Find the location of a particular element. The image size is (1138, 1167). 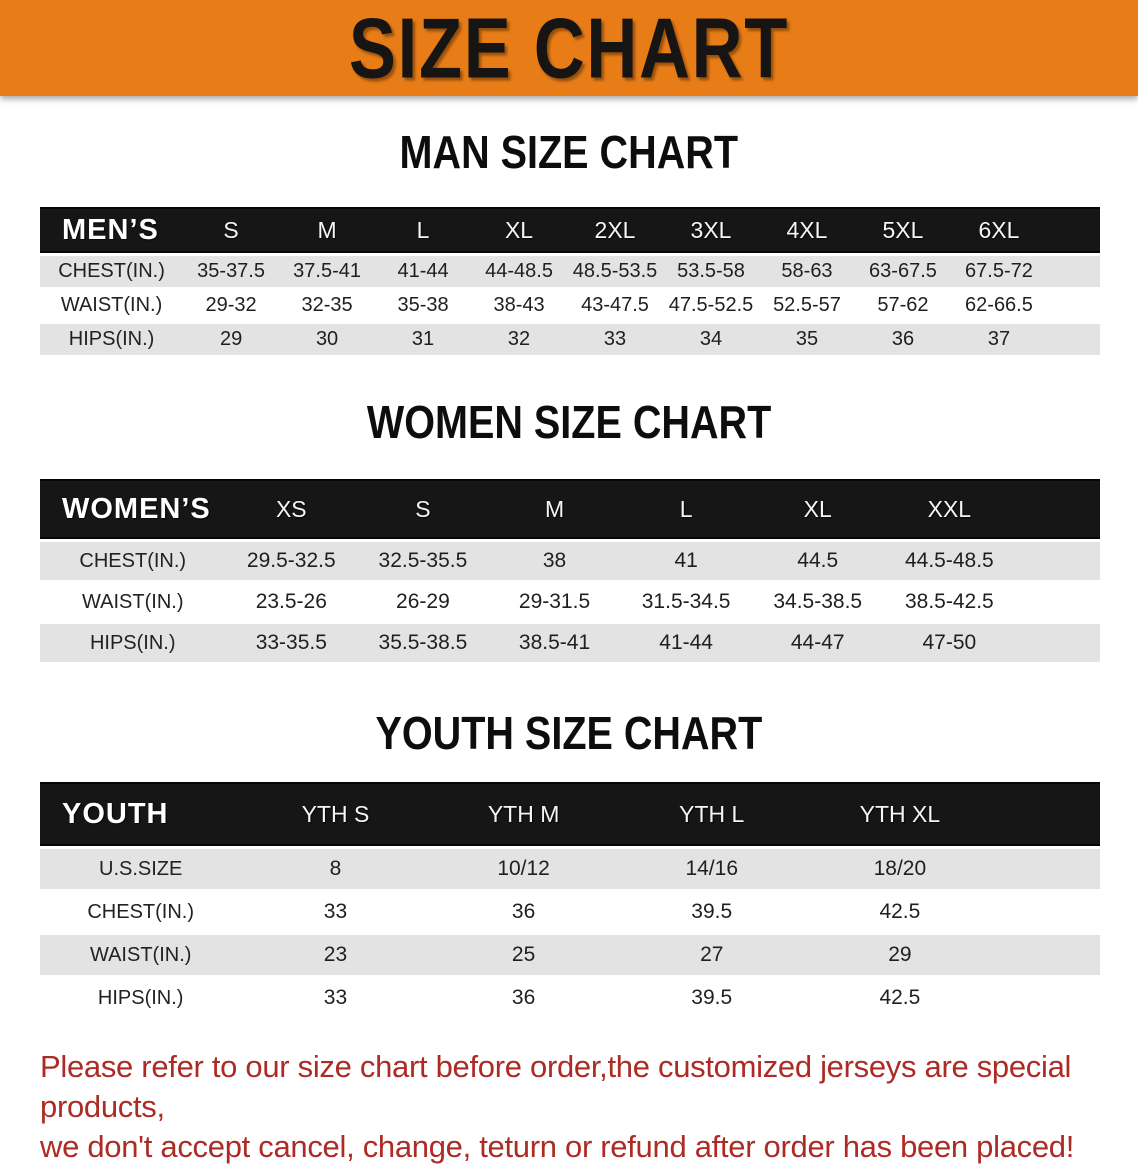

men-cell-2-4: 33 is located at coordinates (615, 339).